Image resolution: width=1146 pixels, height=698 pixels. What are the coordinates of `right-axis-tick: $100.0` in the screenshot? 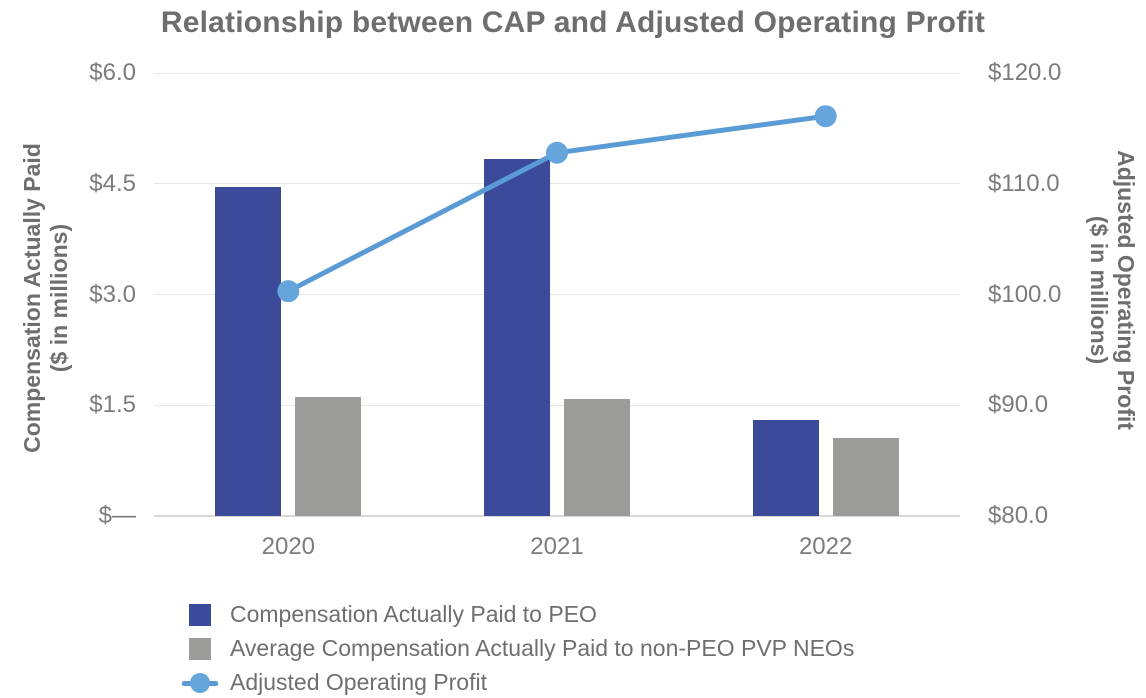 It's located at (1025, 294).